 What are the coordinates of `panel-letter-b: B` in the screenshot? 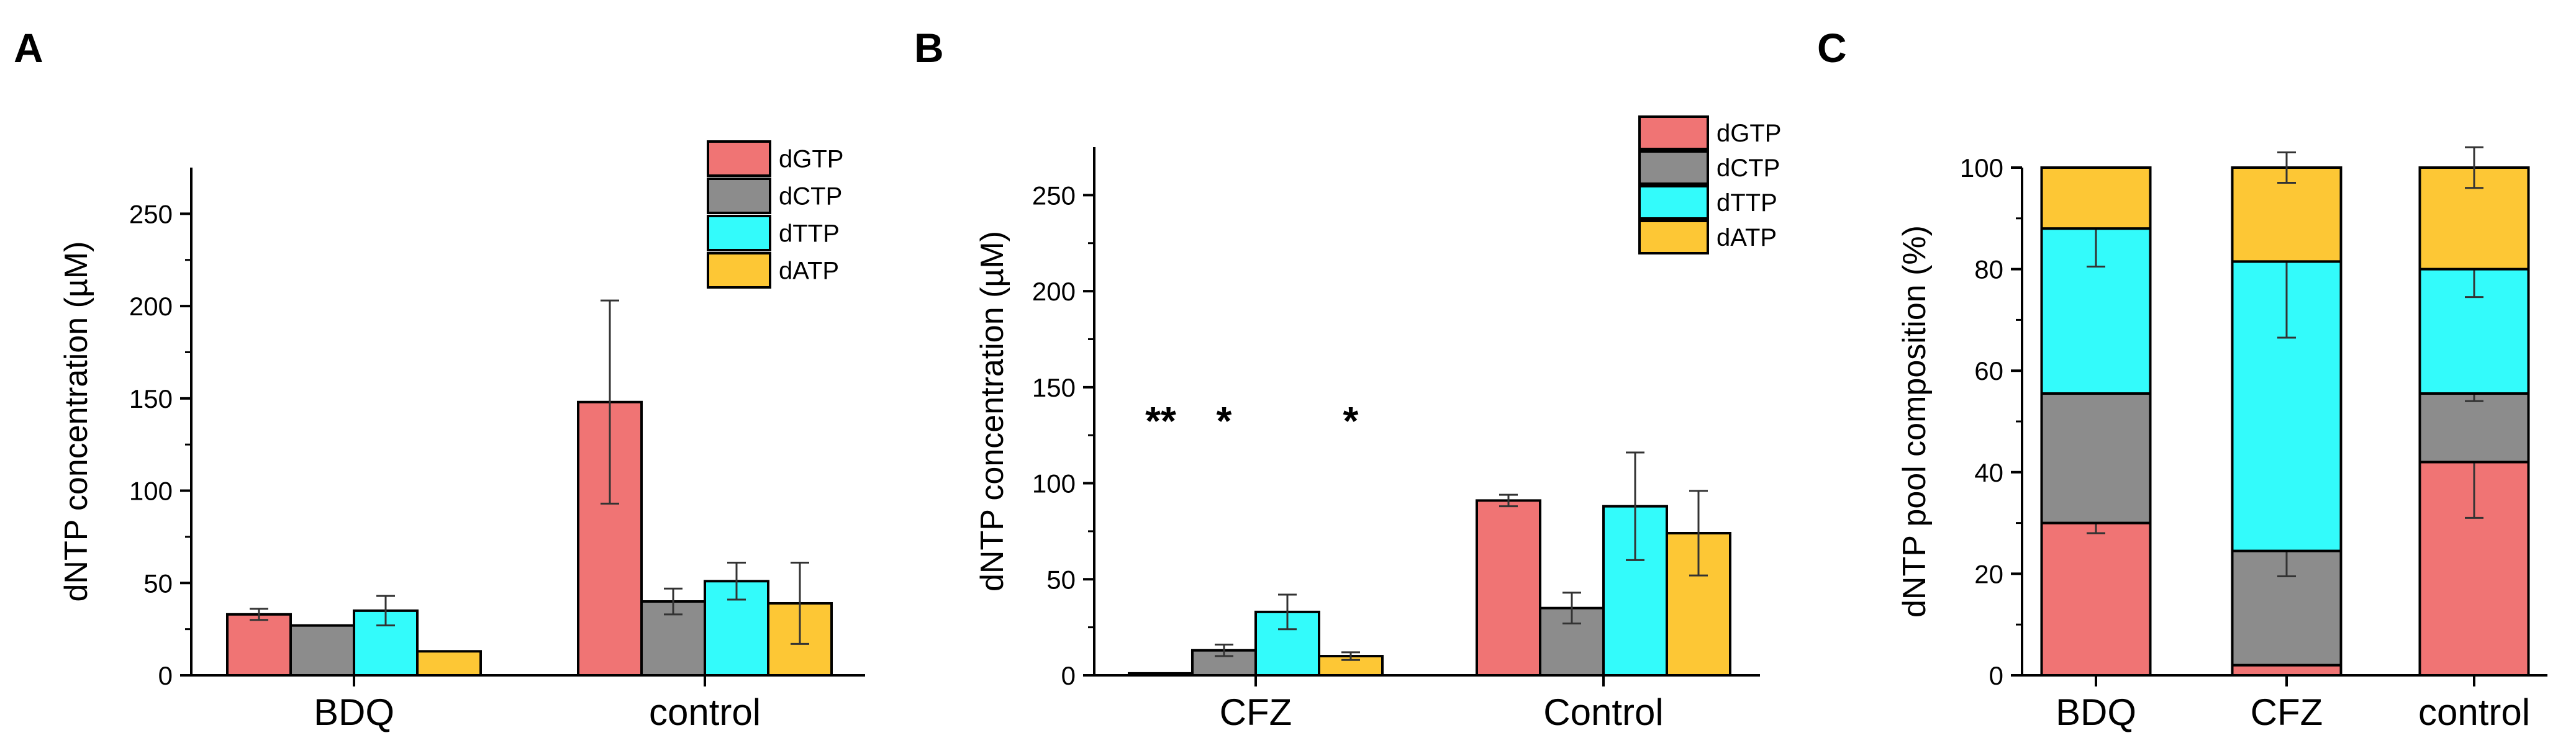 It's located at (929, 48).